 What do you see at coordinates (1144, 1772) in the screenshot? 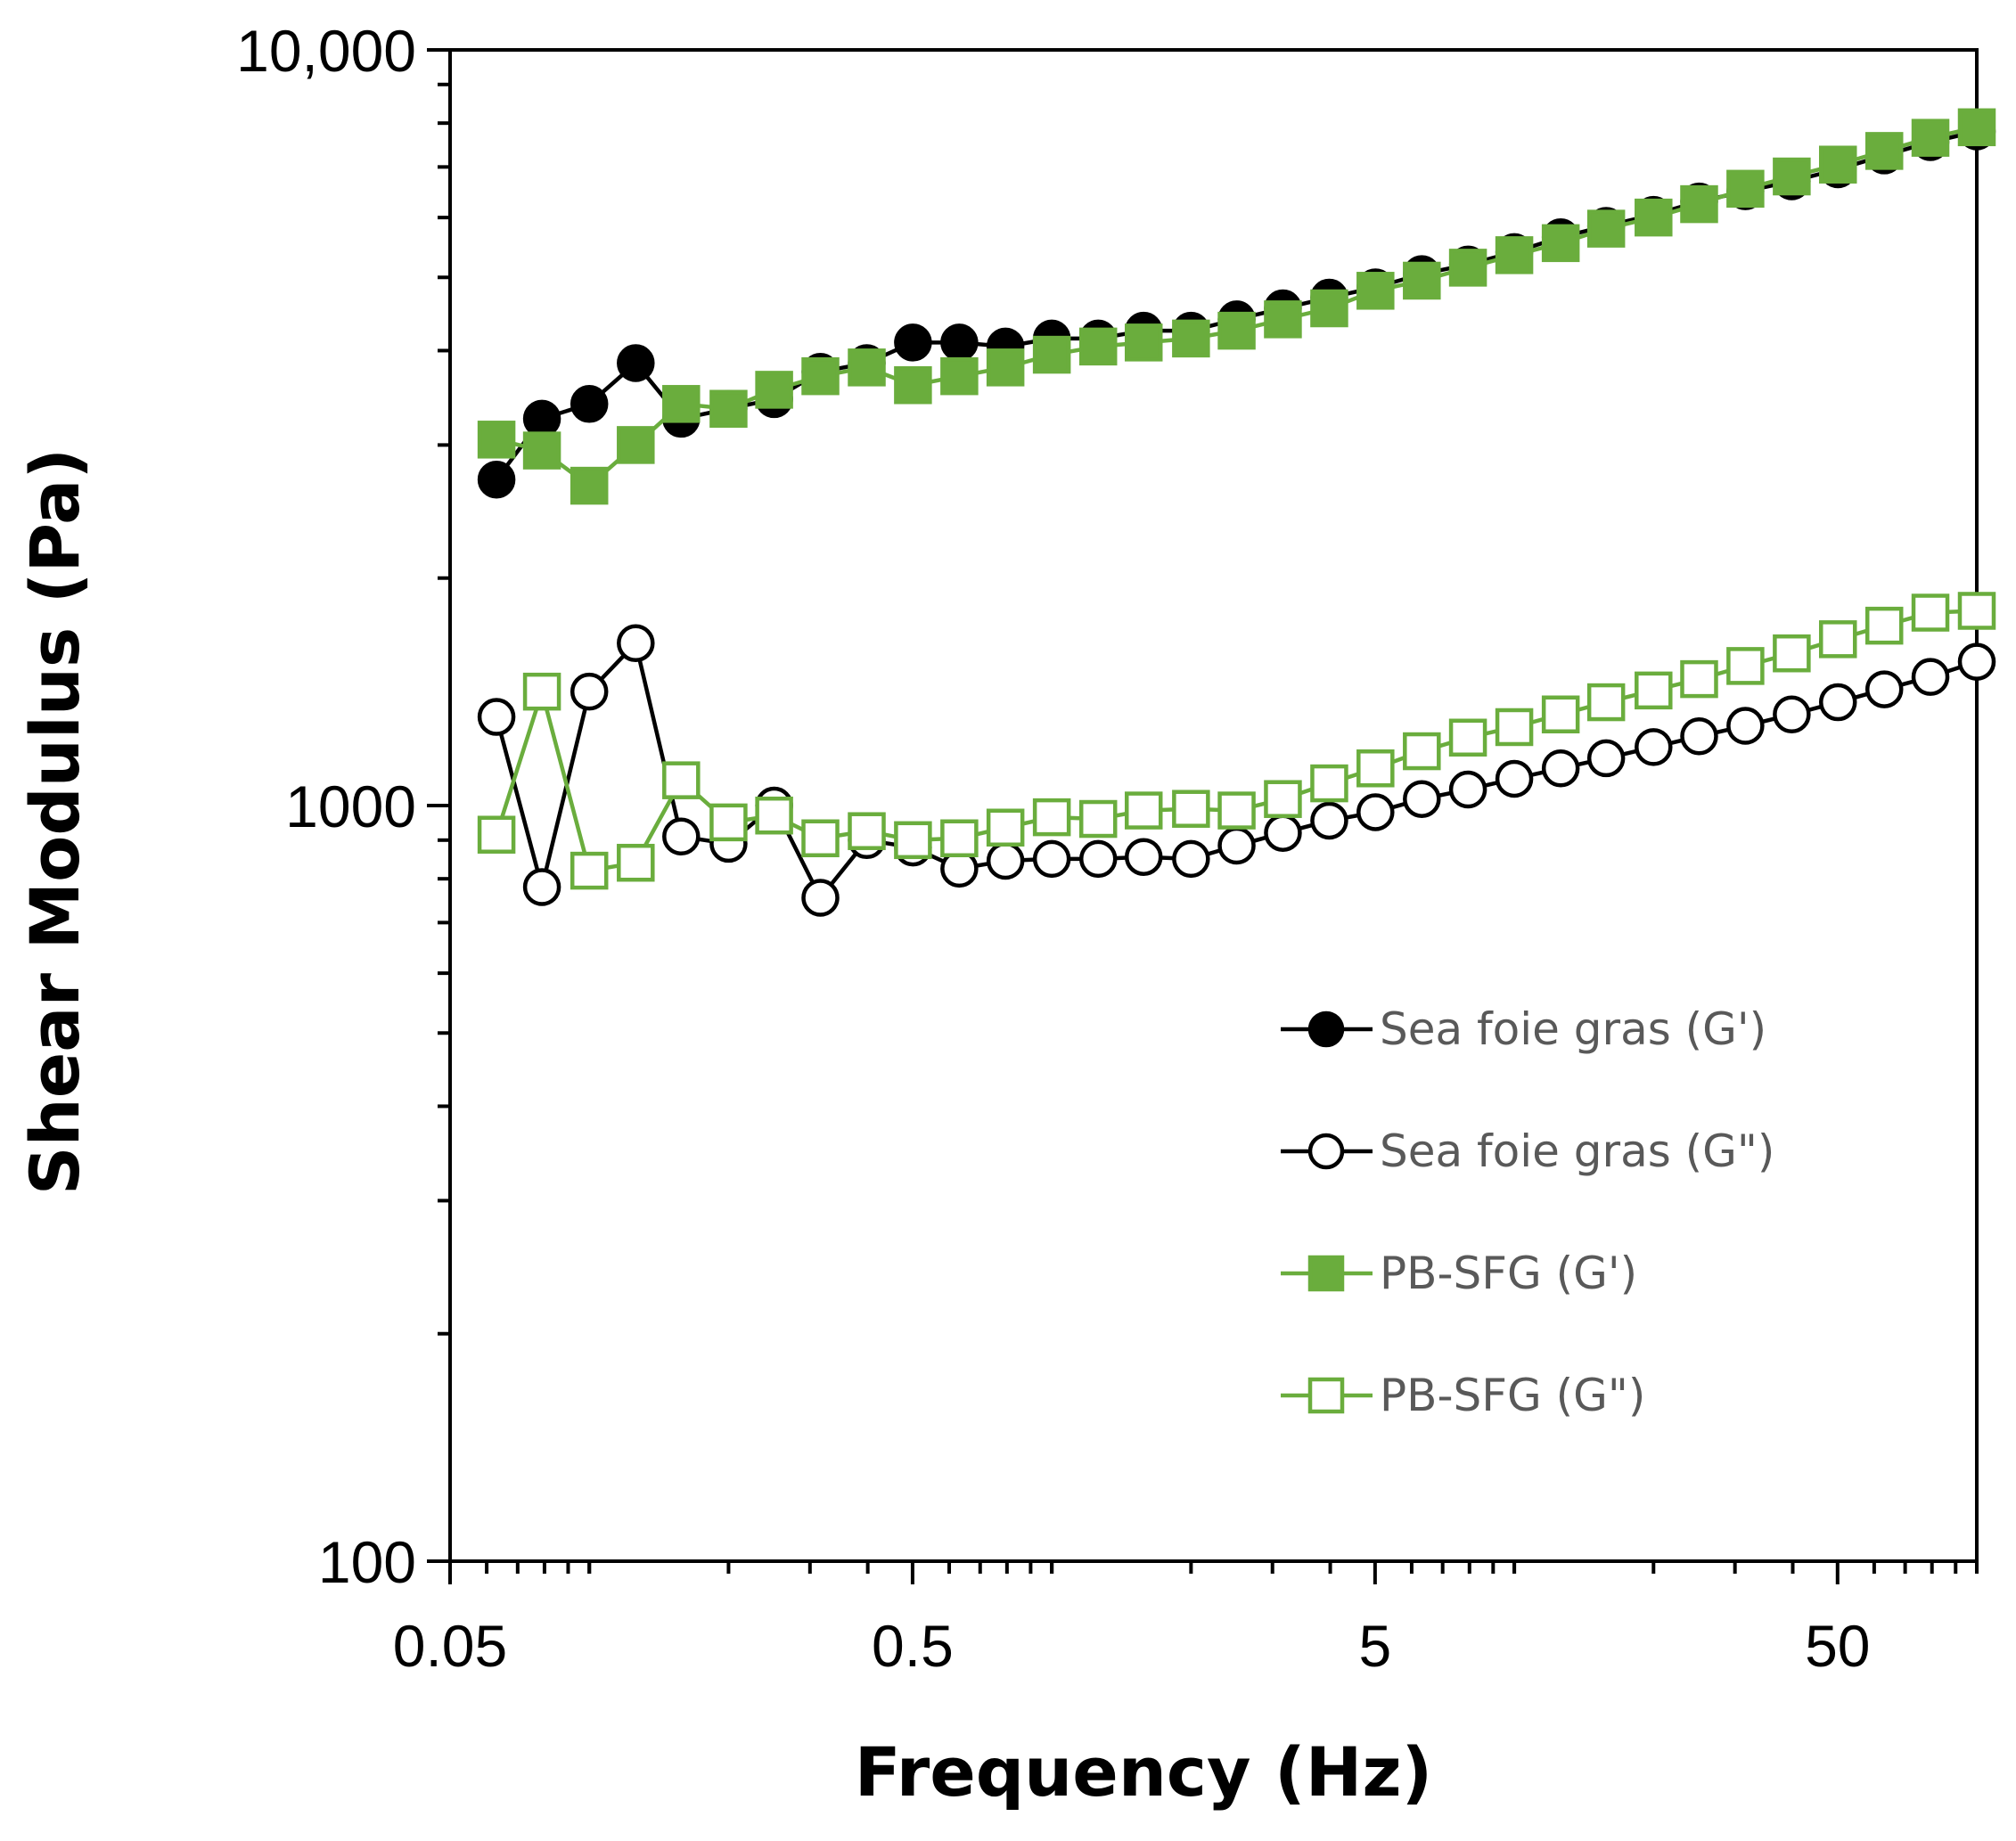
I see `x-axis-title: Frequency (Hz)` at bounding box center [1144, 1772].